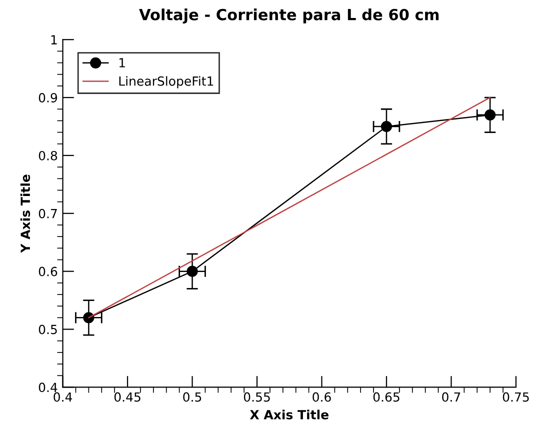 The width and height of the screenshot is (546, 440). What do you see at coordinates (47, 213) in the screenshot?
I see `y-tick-label: 0.7` at bounding box center [47, 213].